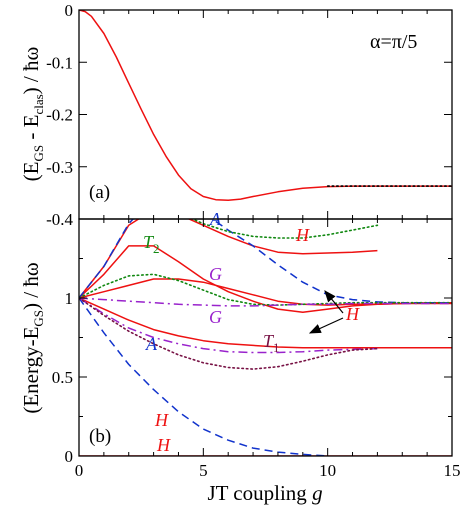 This screenshot has height=508, width=463. I want to click on panel-b-xlabel: JT coupling g, so click(264, 493).